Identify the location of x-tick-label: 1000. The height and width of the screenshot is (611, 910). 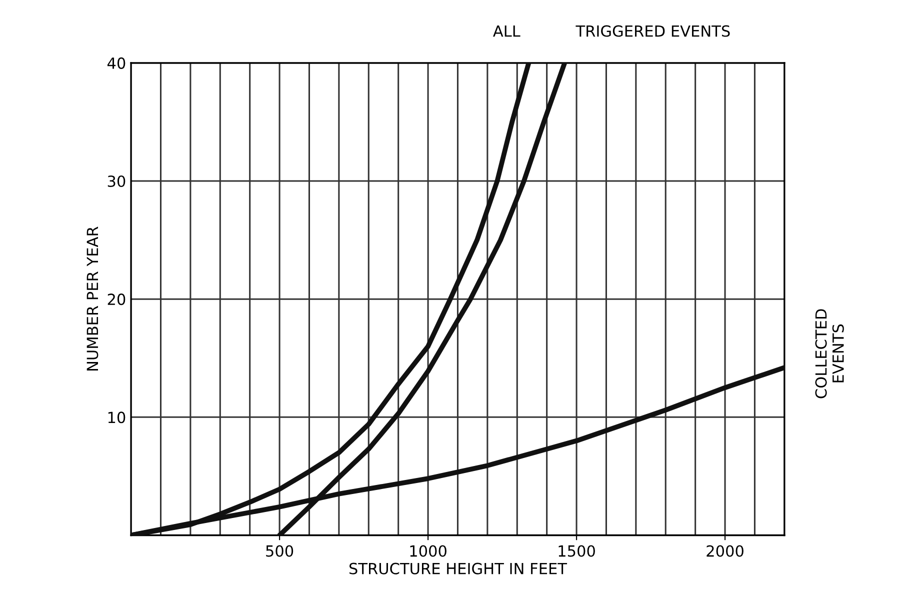
(428, 551).